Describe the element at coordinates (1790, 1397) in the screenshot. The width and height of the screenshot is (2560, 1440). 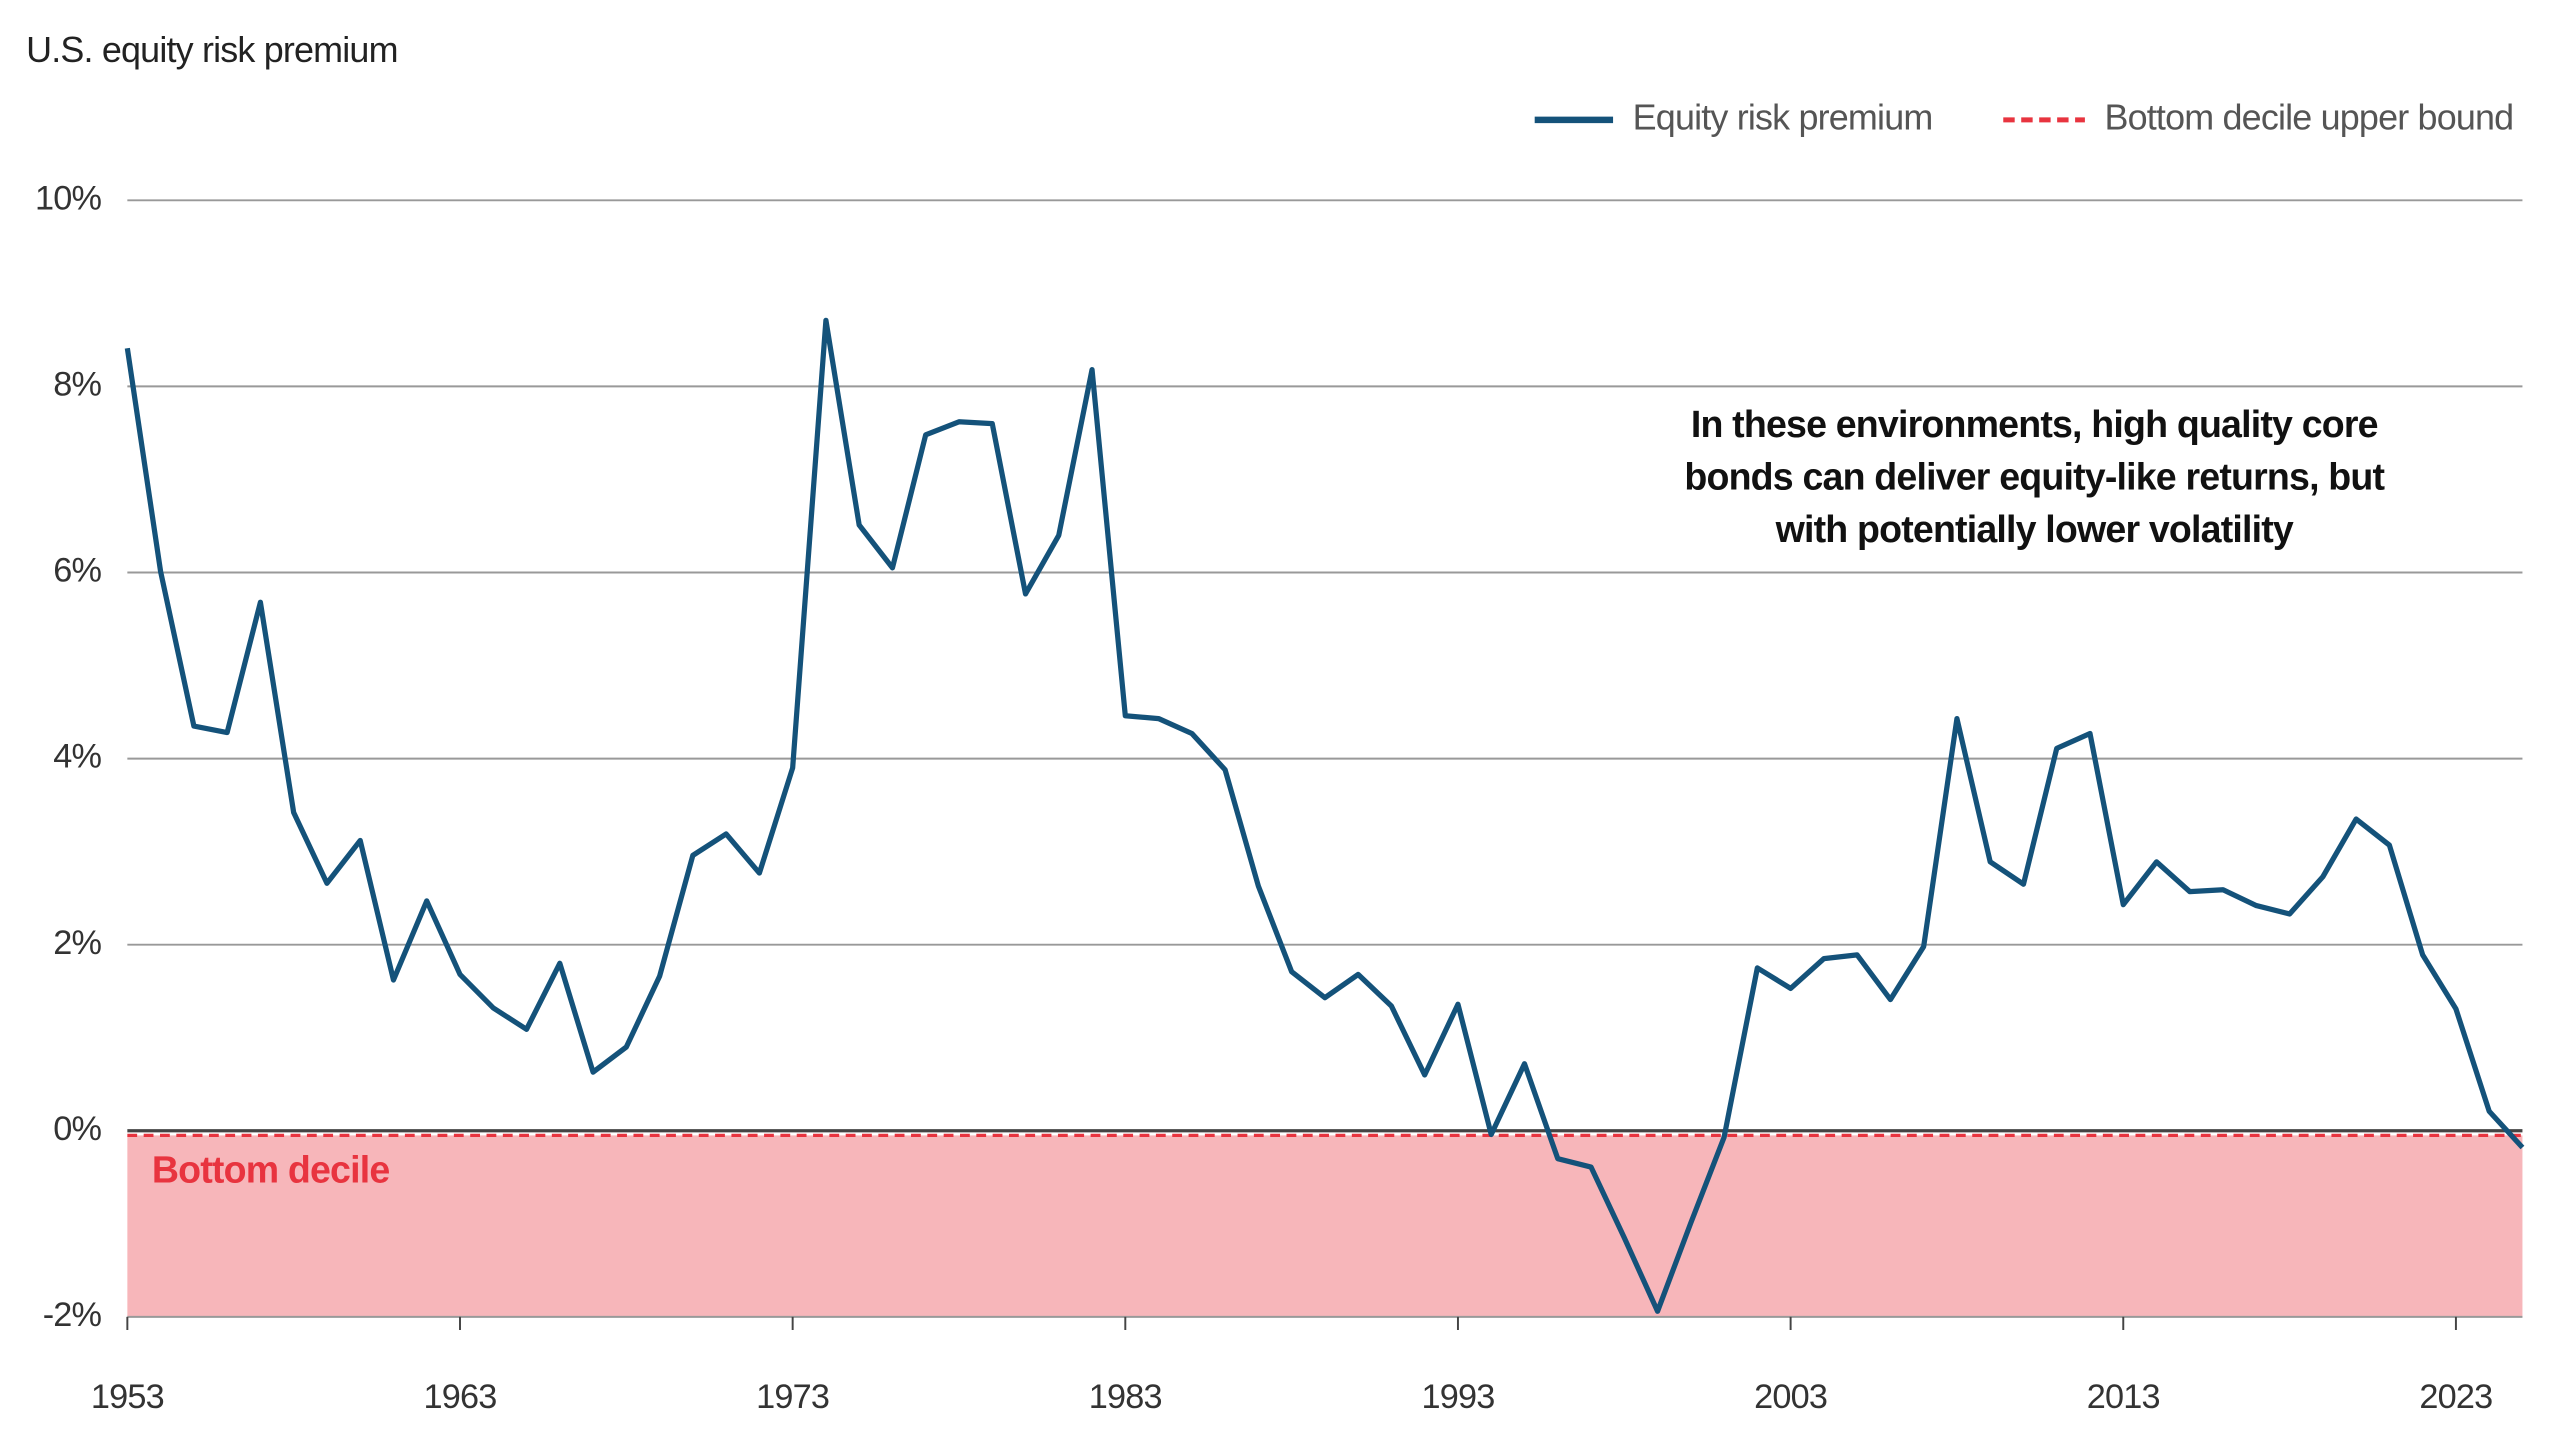
I see `x-tick-label: 2003` at that location.